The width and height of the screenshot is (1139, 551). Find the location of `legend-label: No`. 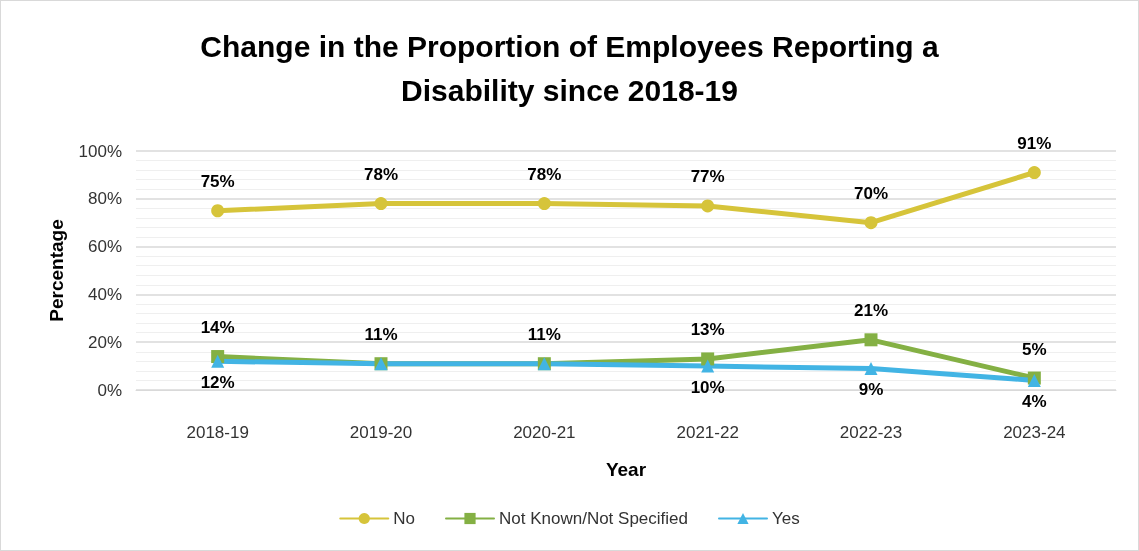

legend-label: No is located at coordinates (404, 518).